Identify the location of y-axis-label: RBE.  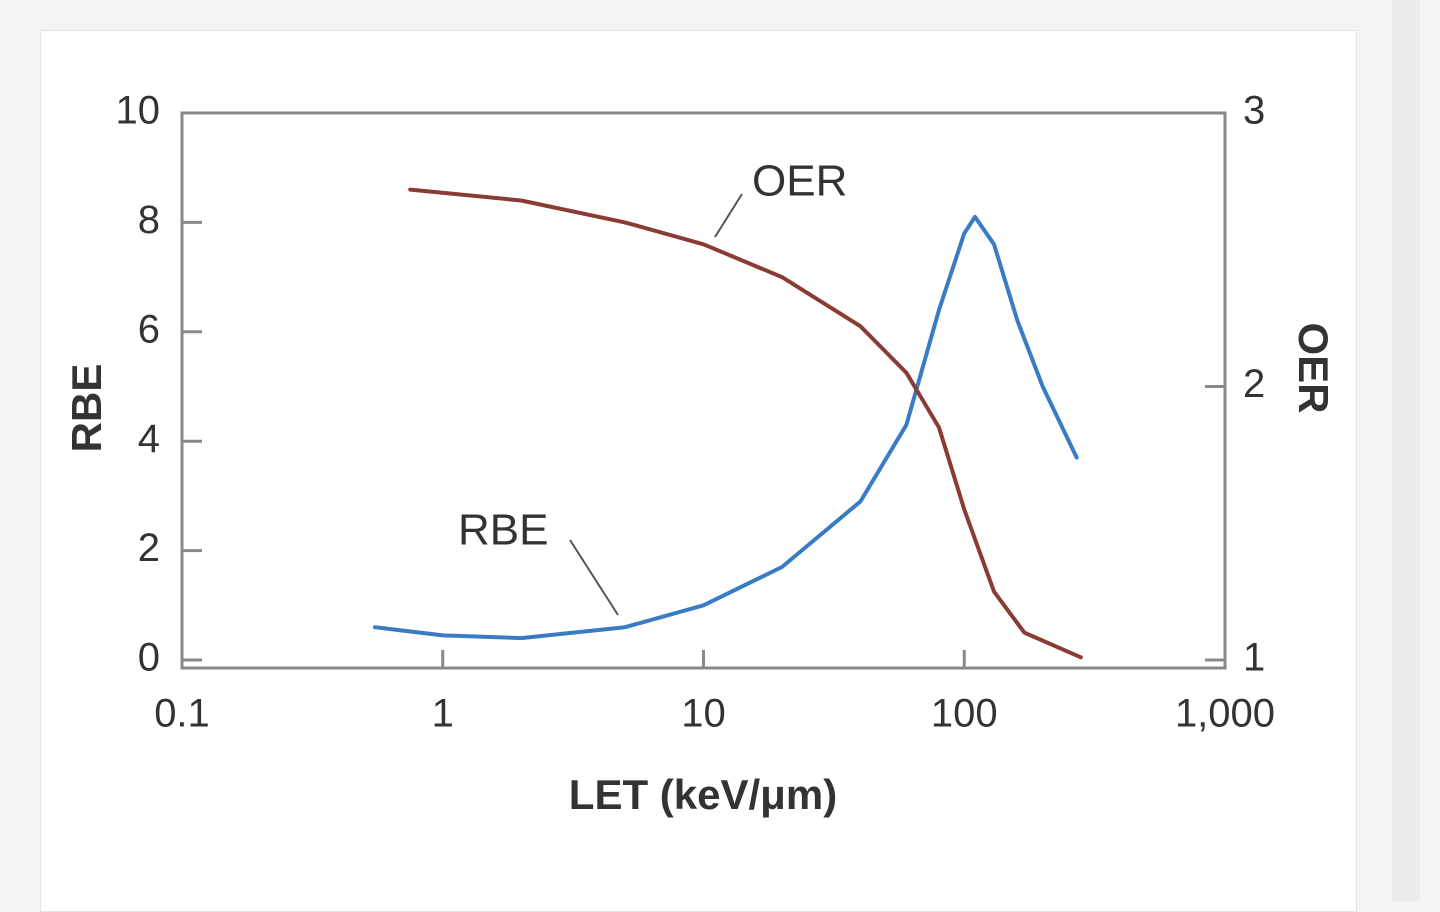
(86, 408).